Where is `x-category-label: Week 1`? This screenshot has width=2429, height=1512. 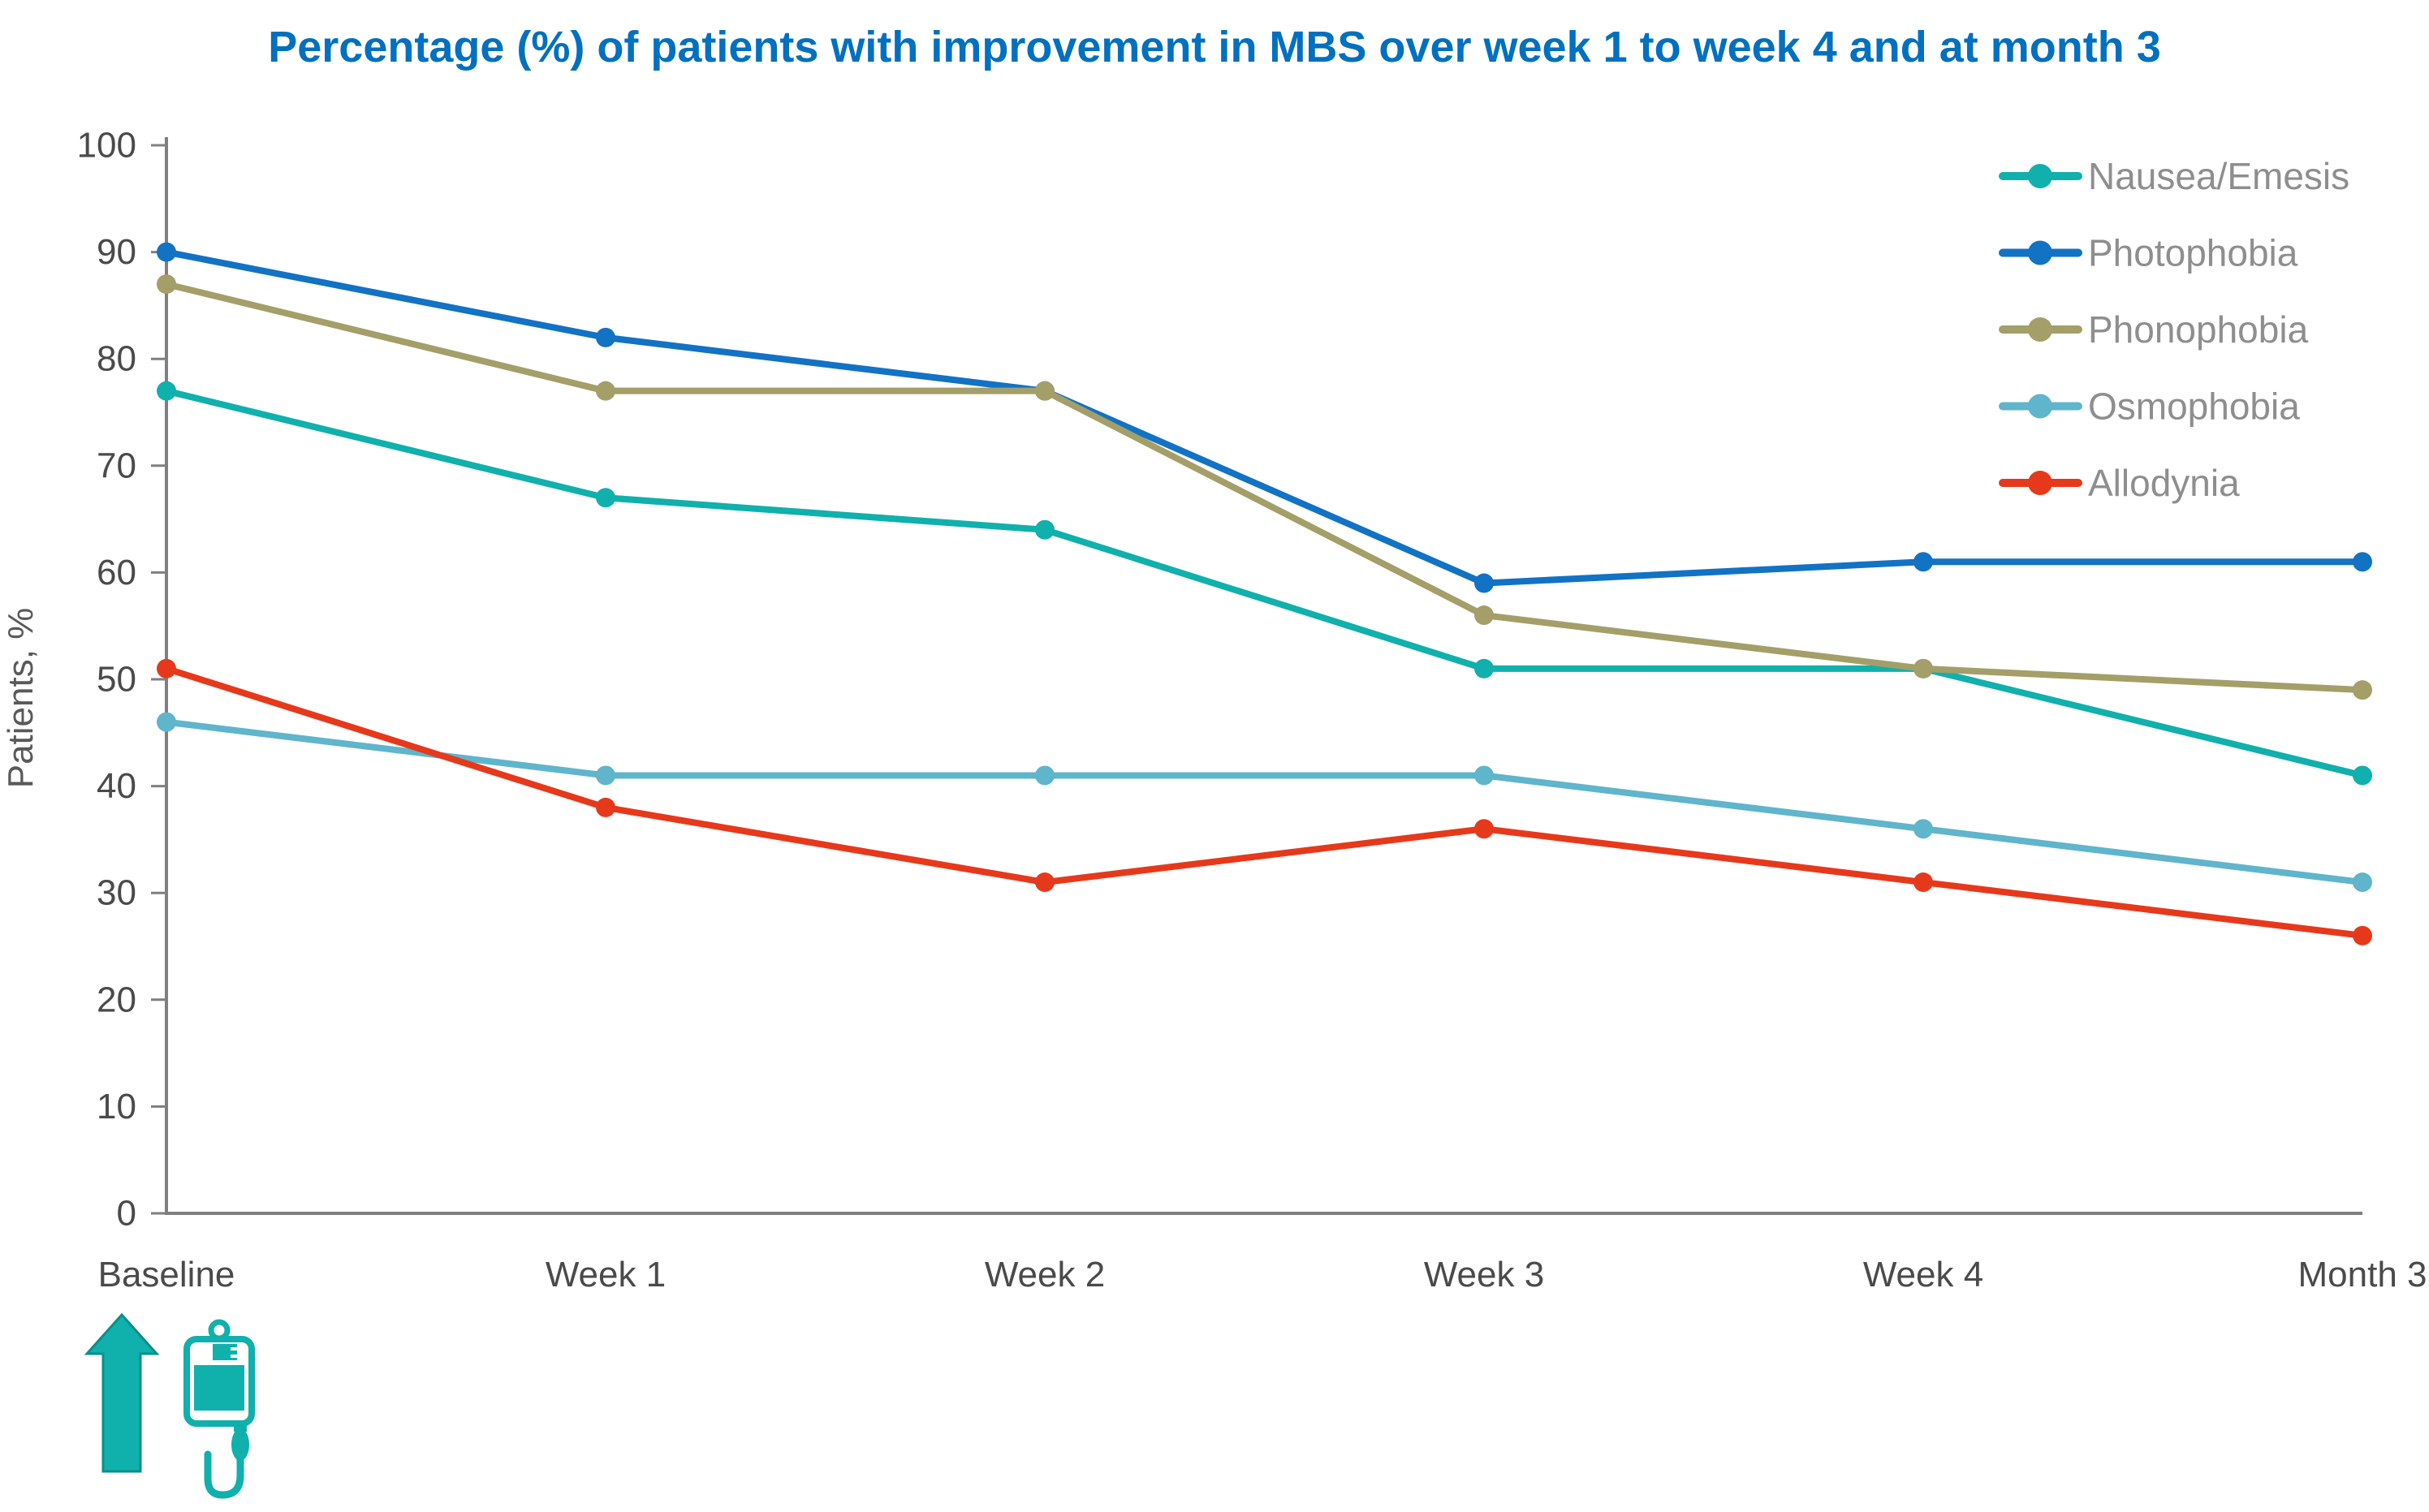 x-category-label: Week 1 is located at coordinates (606, 1275).